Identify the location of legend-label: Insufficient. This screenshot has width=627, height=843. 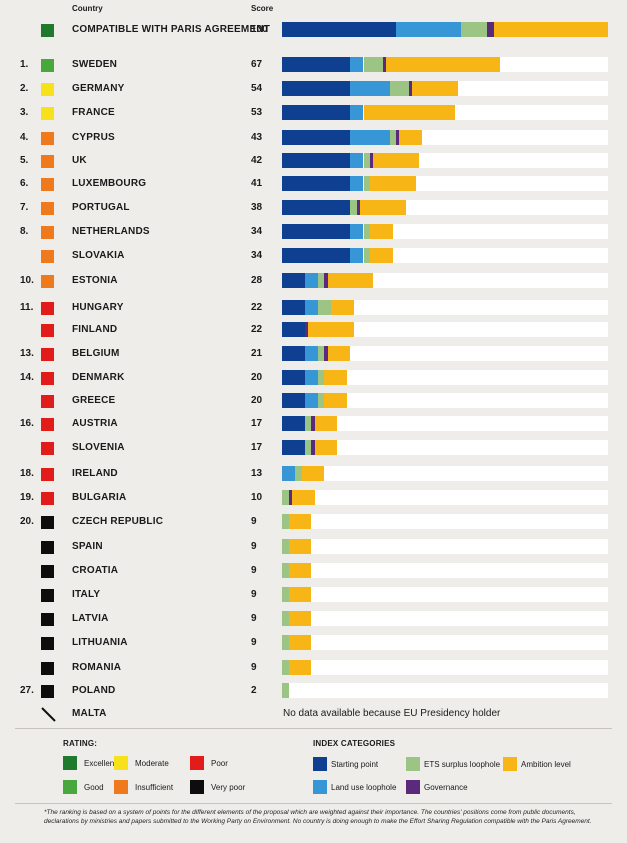
(154, 787).